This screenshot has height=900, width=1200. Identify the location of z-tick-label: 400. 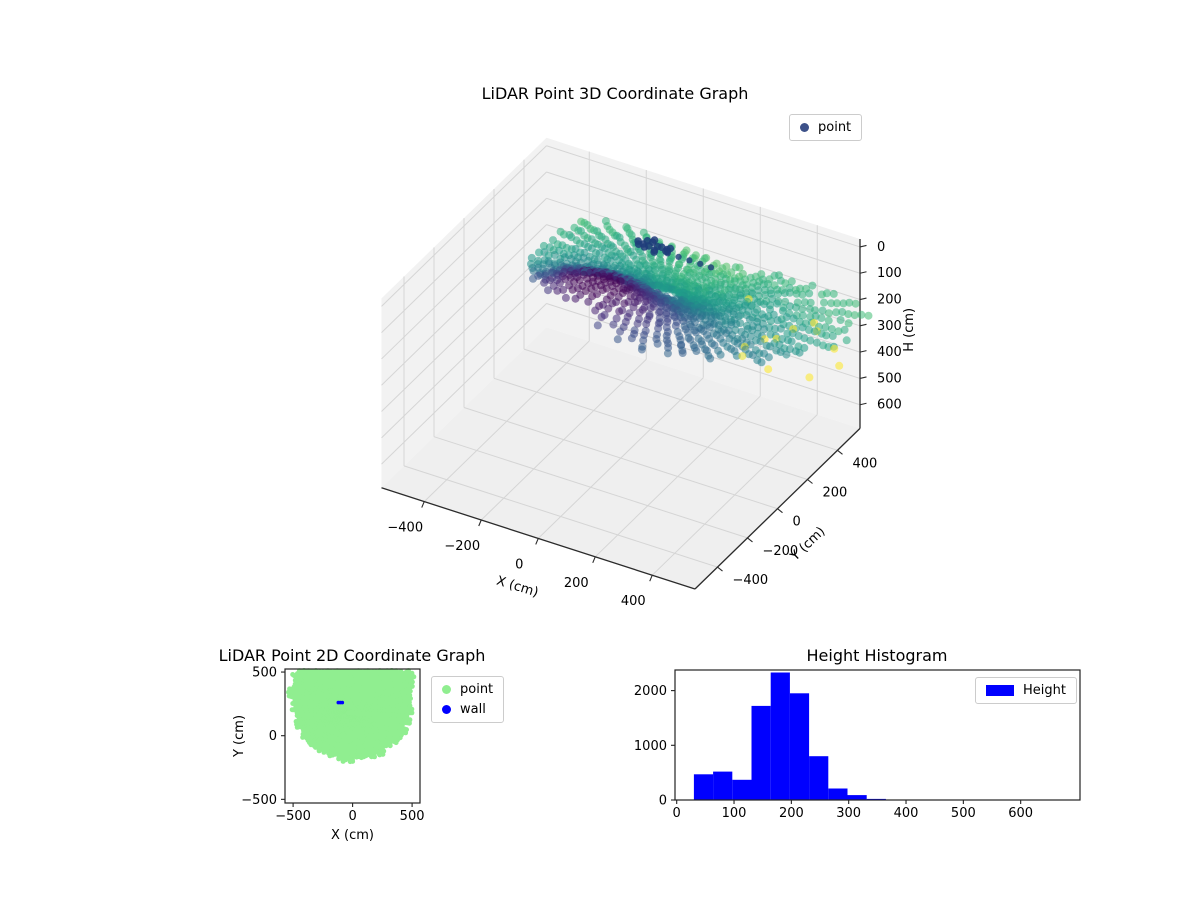
(889, 352).